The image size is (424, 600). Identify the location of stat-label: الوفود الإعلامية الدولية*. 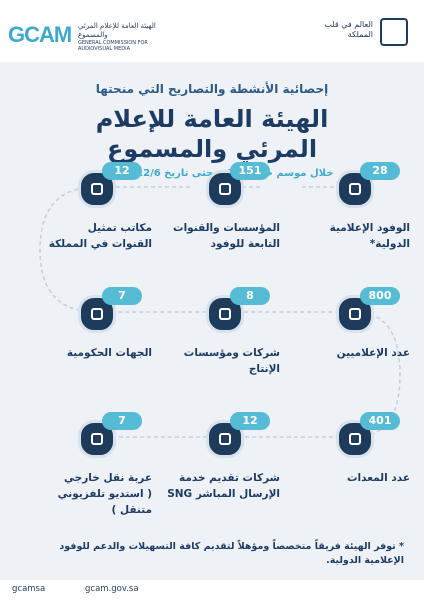
(350, 236).